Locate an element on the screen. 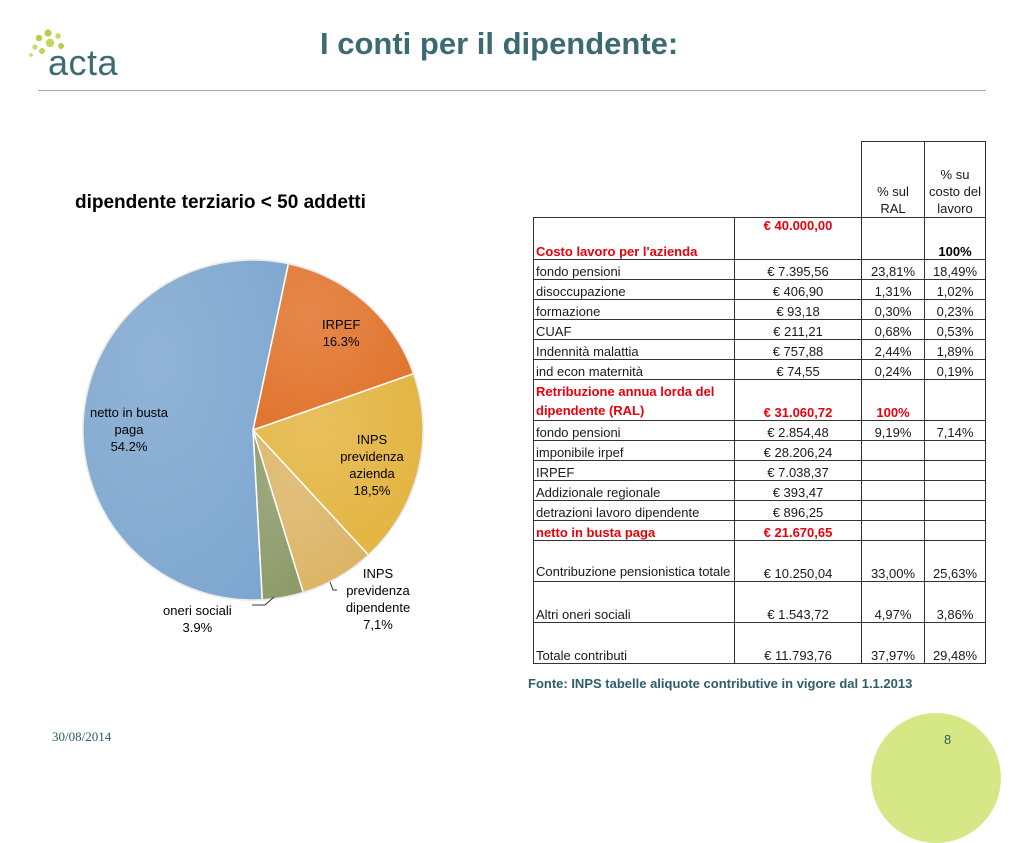 The width and height of the screenshot is (1023, 843). row-amount: € 11.793,76 is located at coordinates (798, 643).